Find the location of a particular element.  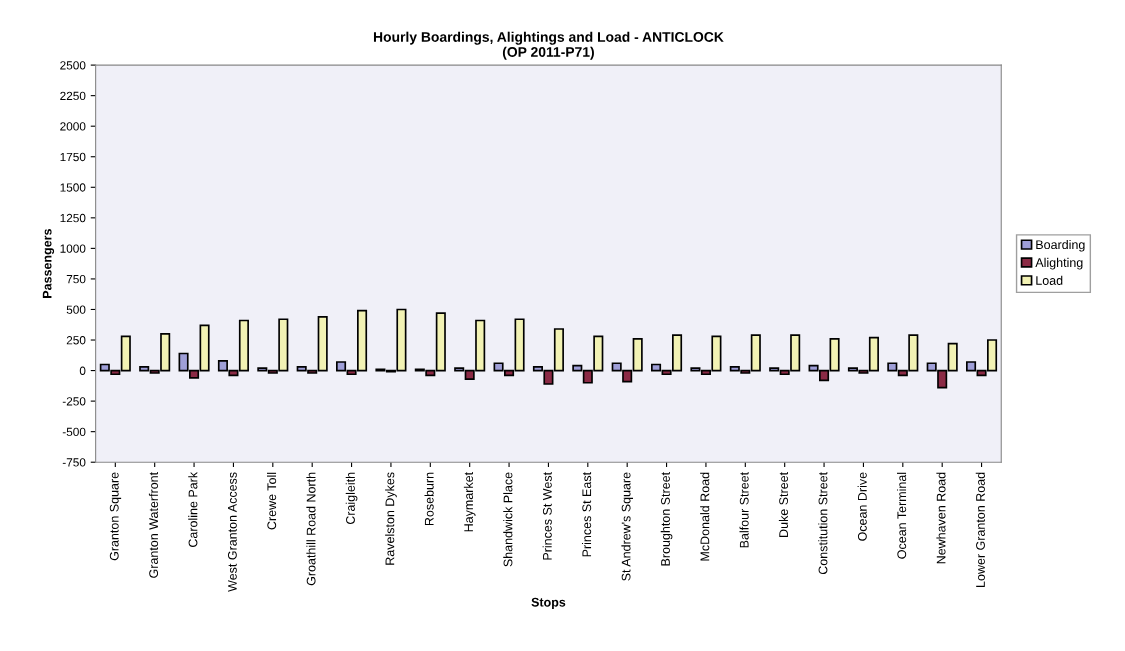

x-tick-label: Haymarket is located at coordinates (469, 502).